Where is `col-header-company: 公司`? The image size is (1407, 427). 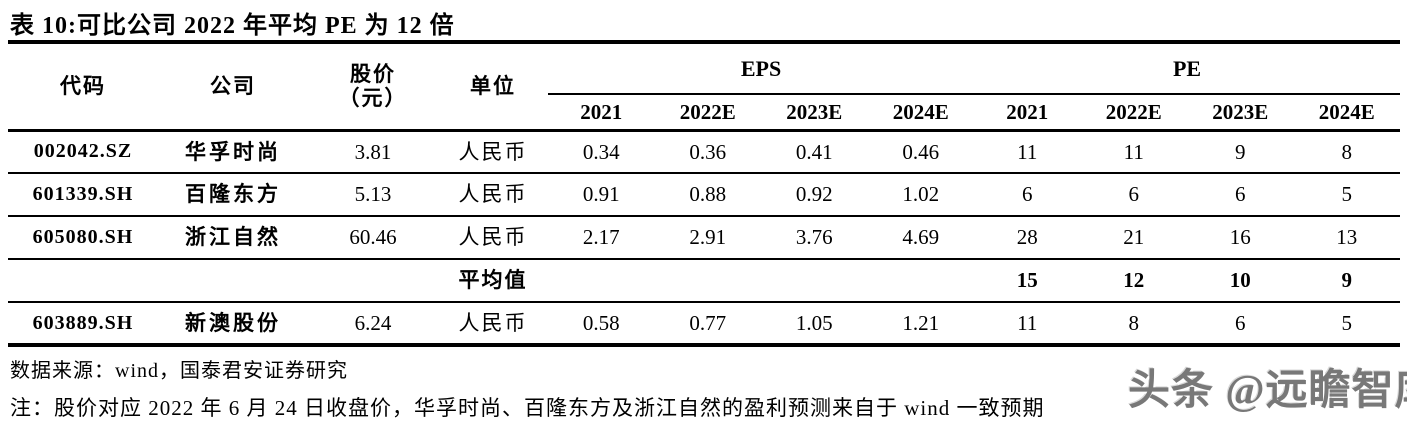 col-header-company: 公司 is located at coordinates (233, 87).